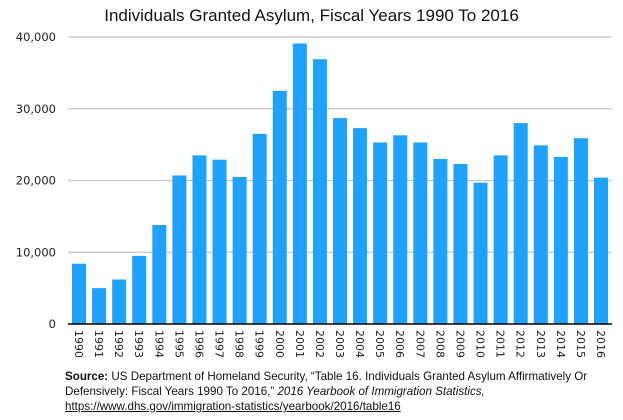 Image resolution: width=623 pixels, height=420 pixels. What do you see at coordinates (239, 250) in the screenshot?
I see `bar-1998` at bounding box center [239, 250].